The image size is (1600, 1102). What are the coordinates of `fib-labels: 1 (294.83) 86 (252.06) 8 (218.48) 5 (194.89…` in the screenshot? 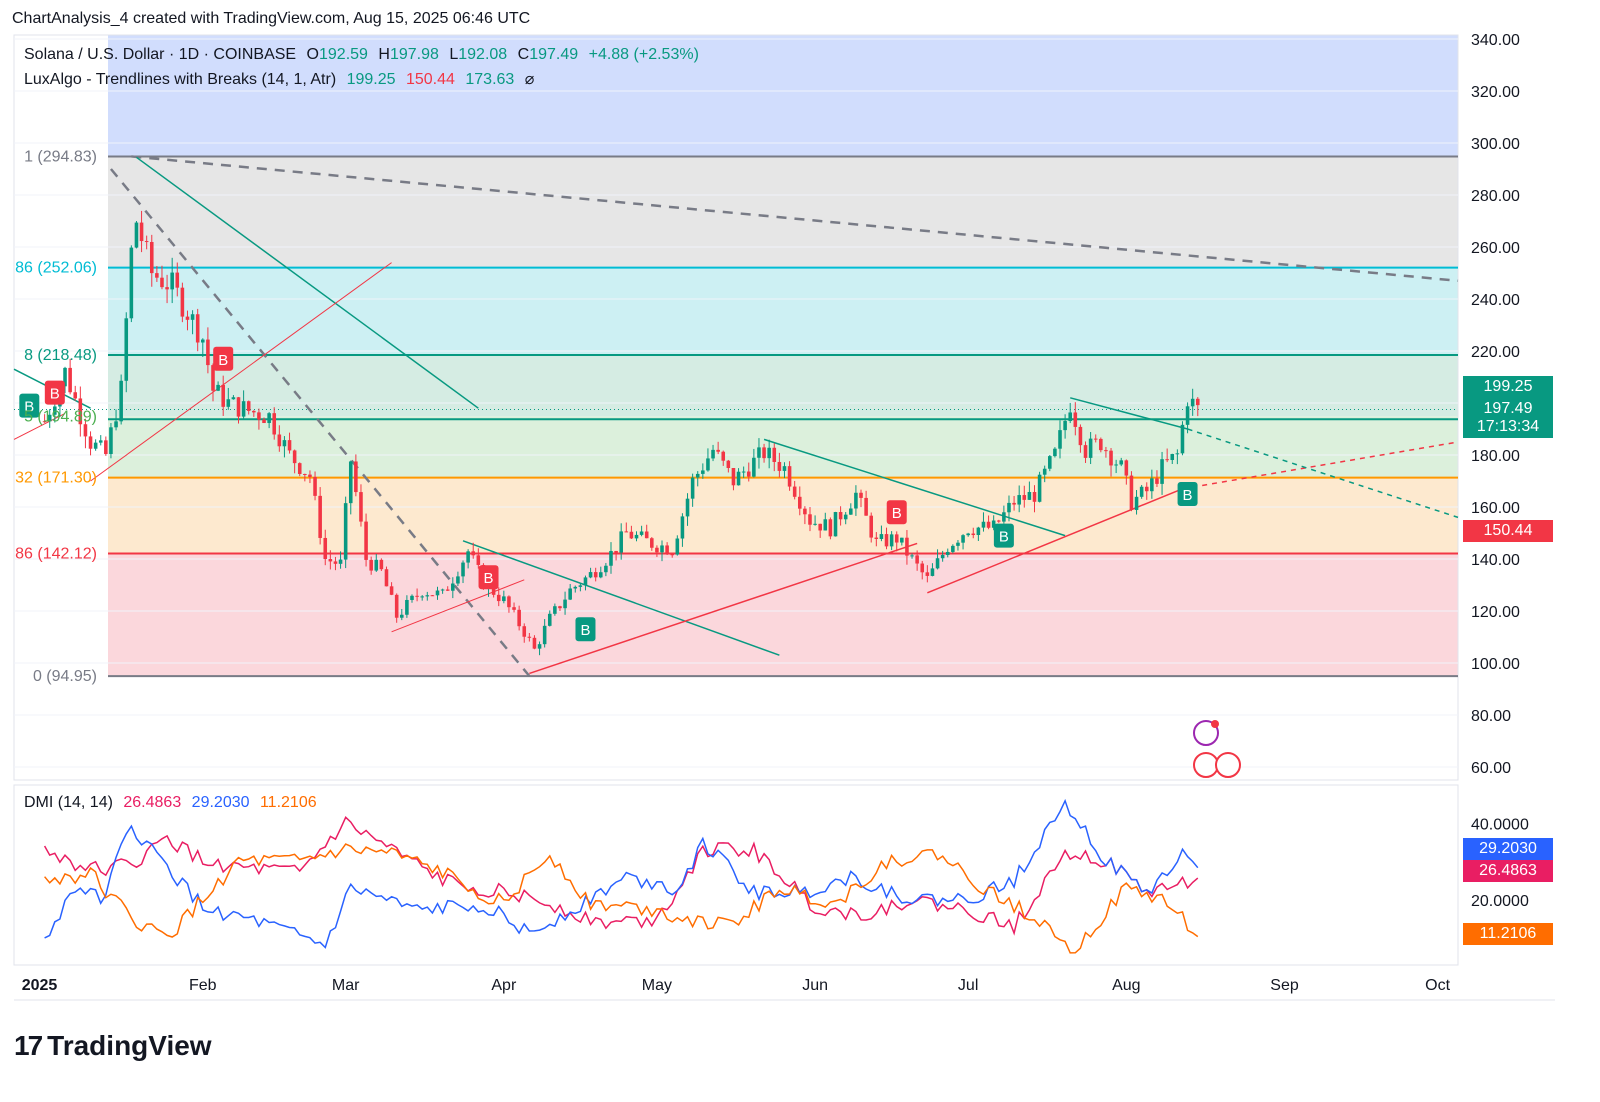 It's located at (56, 416).